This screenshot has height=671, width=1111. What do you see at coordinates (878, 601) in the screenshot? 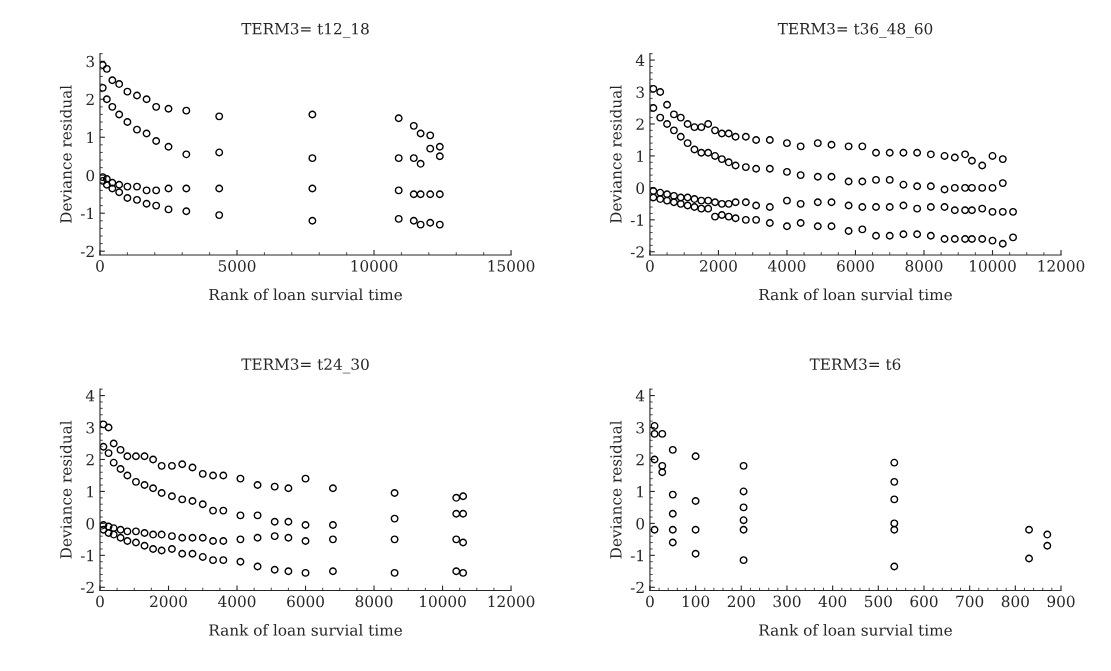
I see `x-tick-label: 500` at bounding box center [878, 601].